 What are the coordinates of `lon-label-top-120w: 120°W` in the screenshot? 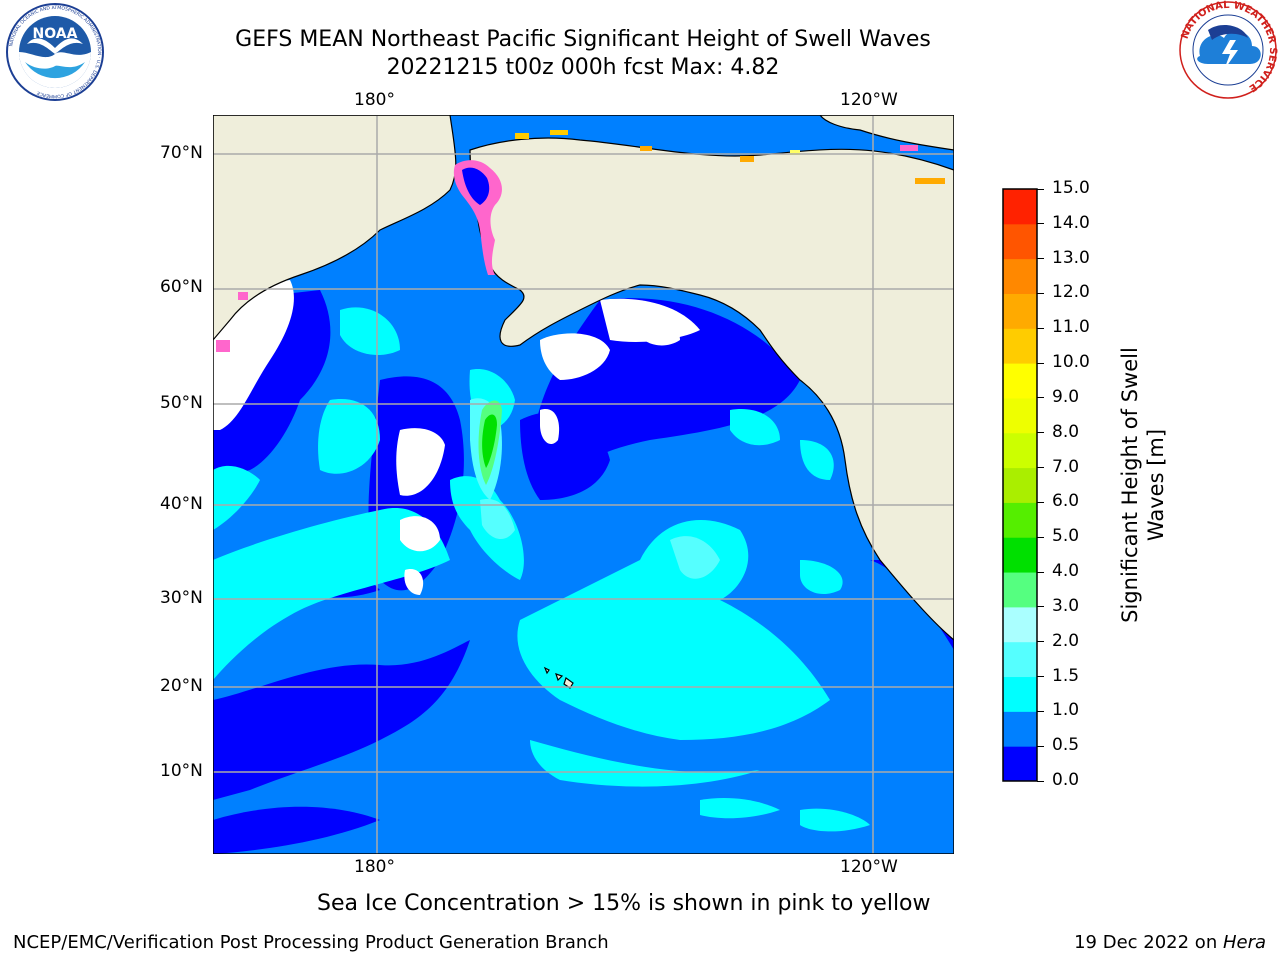 It's located at (869, 100).